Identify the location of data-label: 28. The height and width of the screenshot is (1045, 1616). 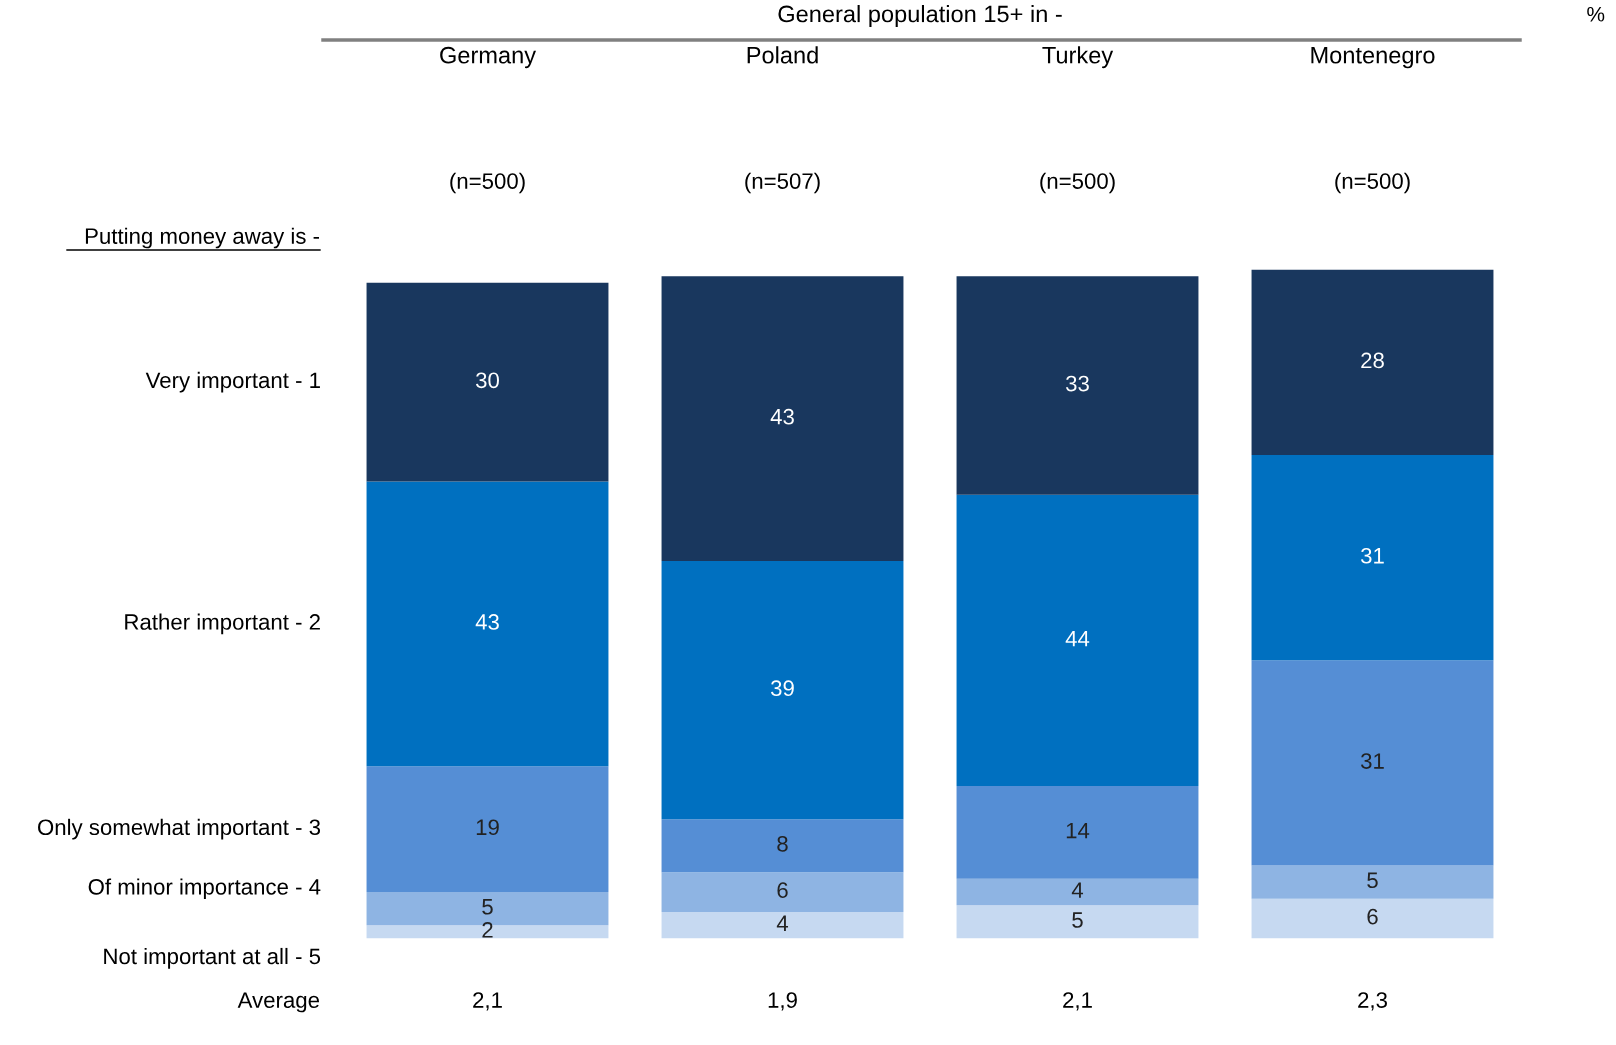
(1372, 360).